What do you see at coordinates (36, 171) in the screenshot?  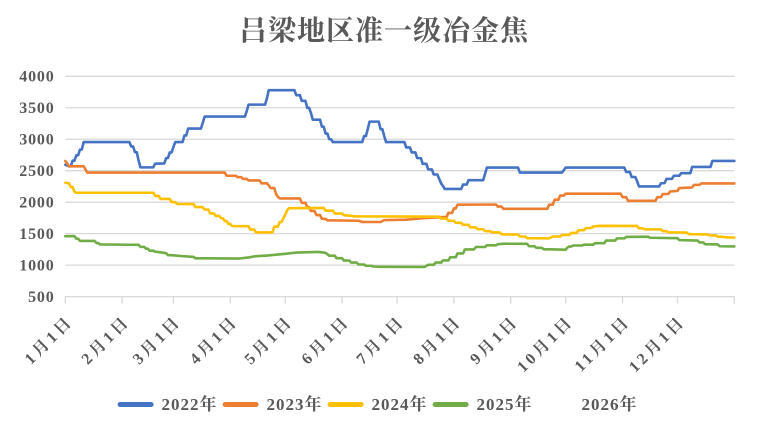 I see `svg-text: 2500` at bounding box center [36, 171].